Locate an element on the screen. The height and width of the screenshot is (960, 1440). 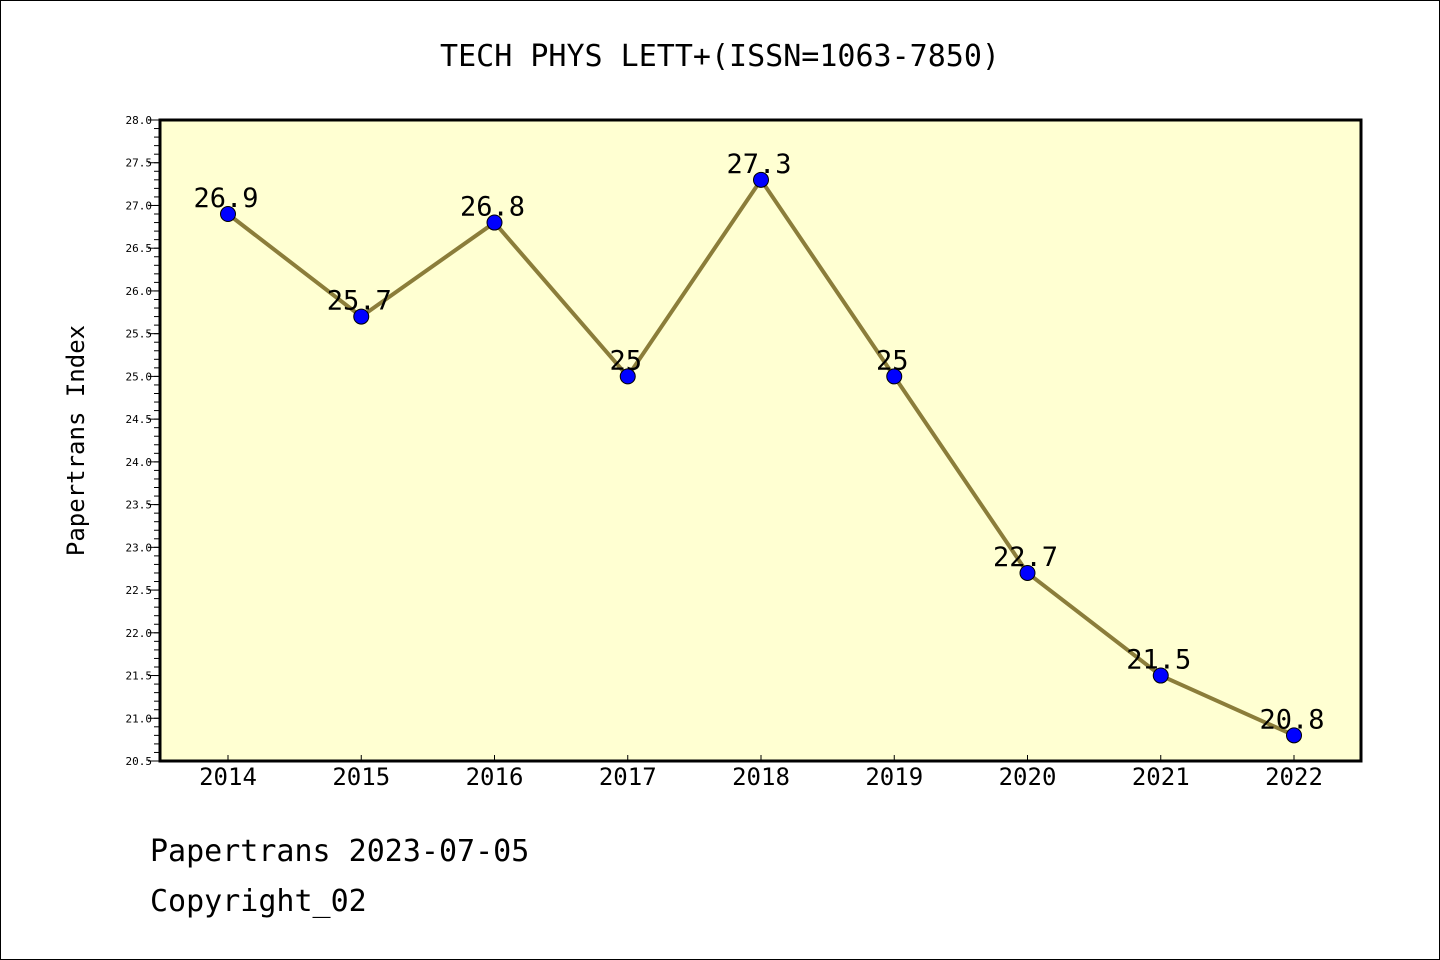
y-axis-label: Papertrans Index is located at coordinates (76, 440).